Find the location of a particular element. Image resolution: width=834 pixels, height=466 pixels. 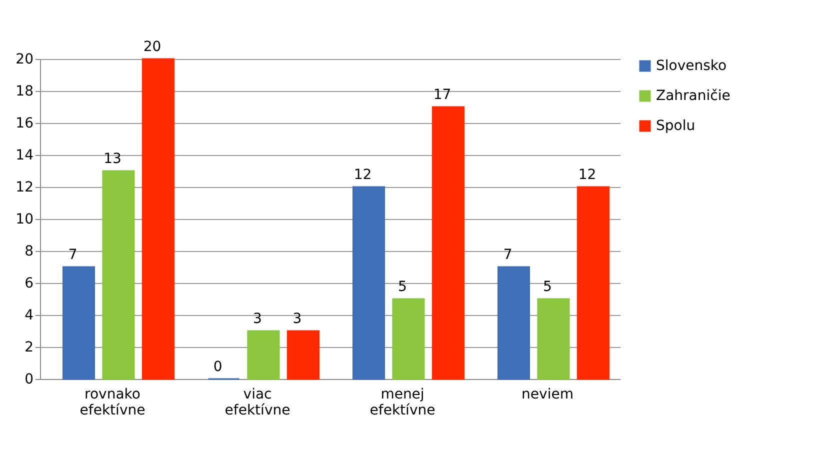

y-tick-label: 2 is located at coordinates (29, 348).